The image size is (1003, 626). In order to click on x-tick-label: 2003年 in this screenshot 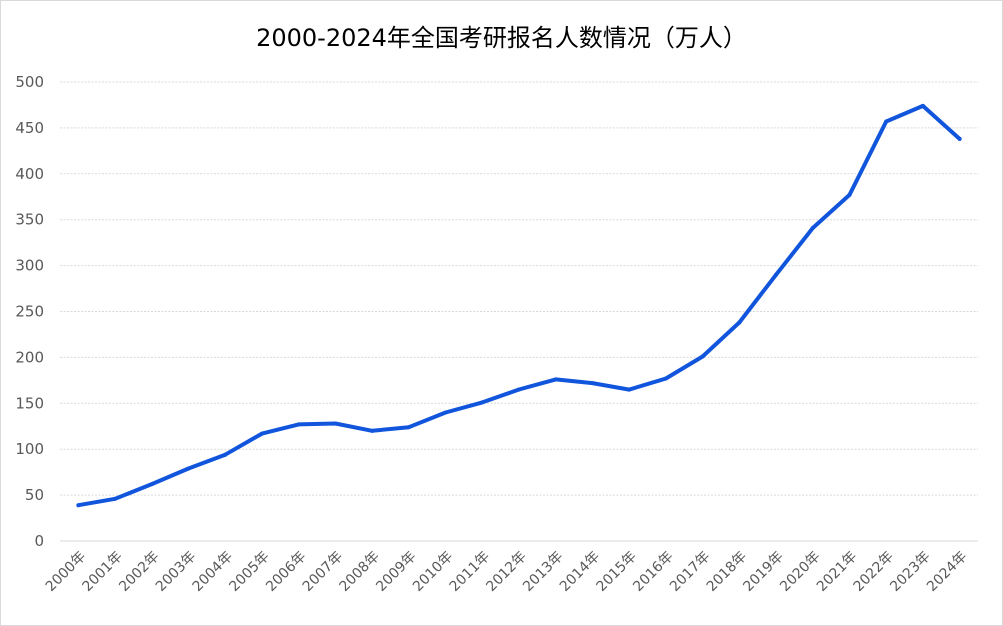, I will do `click(176, 572)`.